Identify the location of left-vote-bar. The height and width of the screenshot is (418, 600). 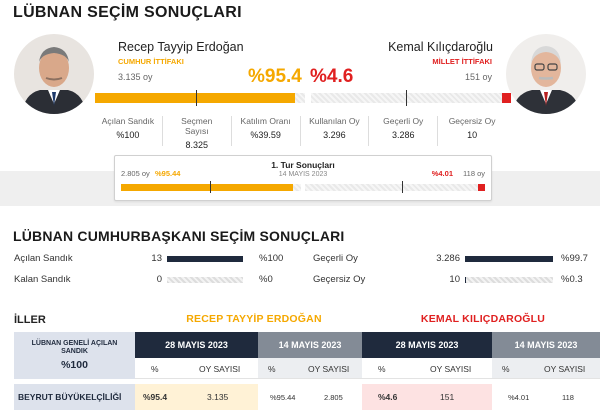
(200, 98).